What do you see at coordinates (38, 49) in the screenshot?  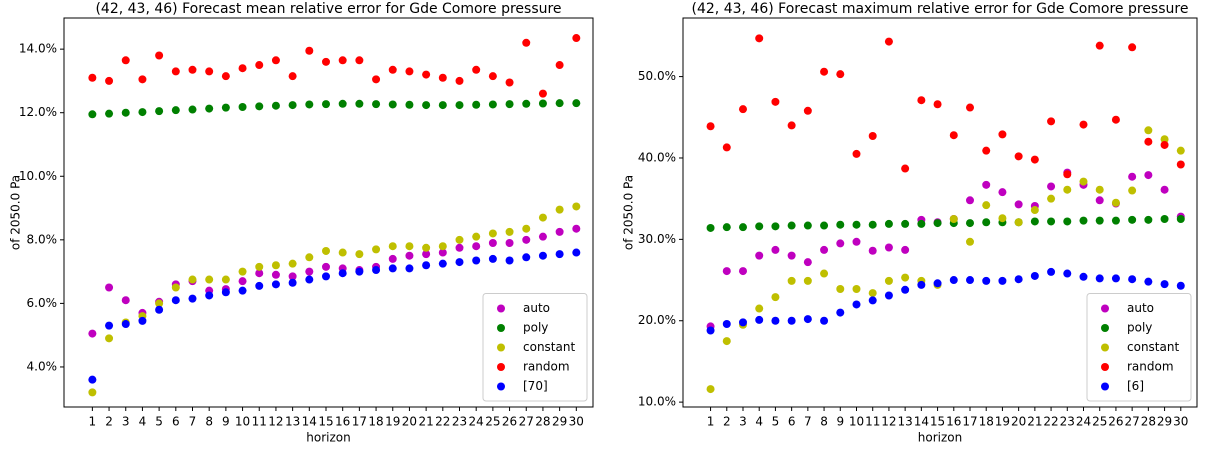 I see `y-tick-label: 14.0%` at bounding box center [38, 49].